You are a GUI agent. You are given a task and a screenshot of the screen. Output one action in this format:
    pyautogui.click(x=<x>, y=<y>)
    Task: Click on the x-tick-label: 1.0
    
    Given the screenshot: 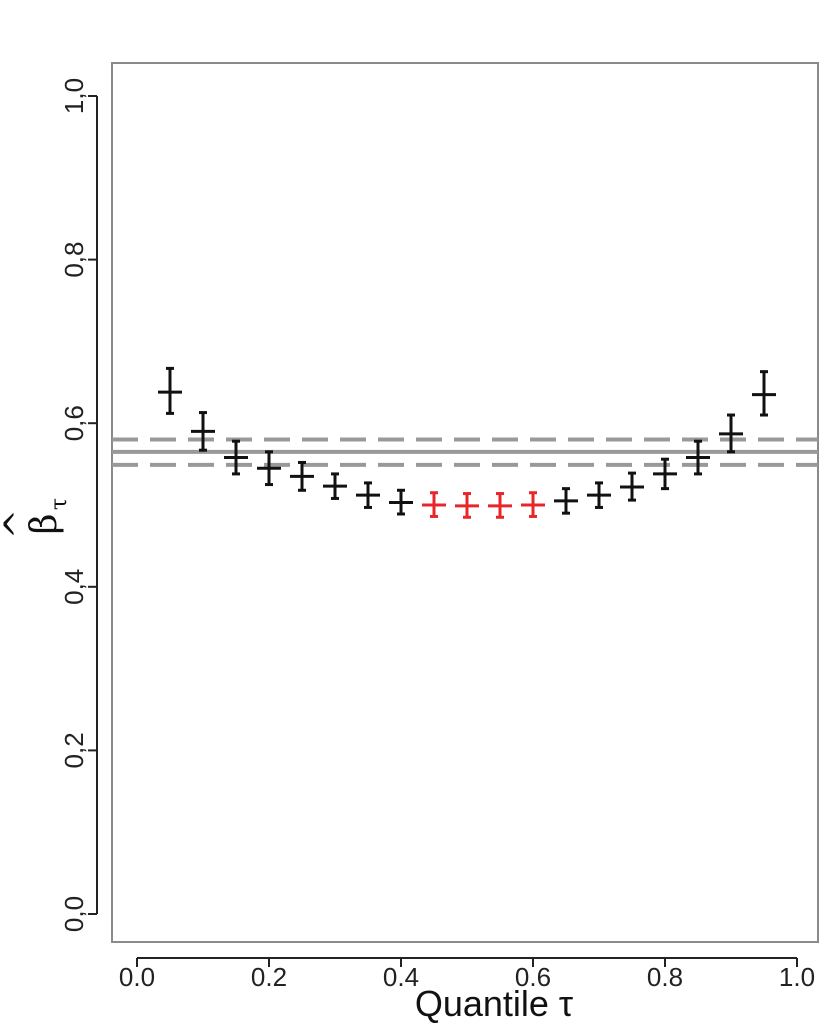 What is the action you would take?
    pyautogui.click(x=797, y=977)
    